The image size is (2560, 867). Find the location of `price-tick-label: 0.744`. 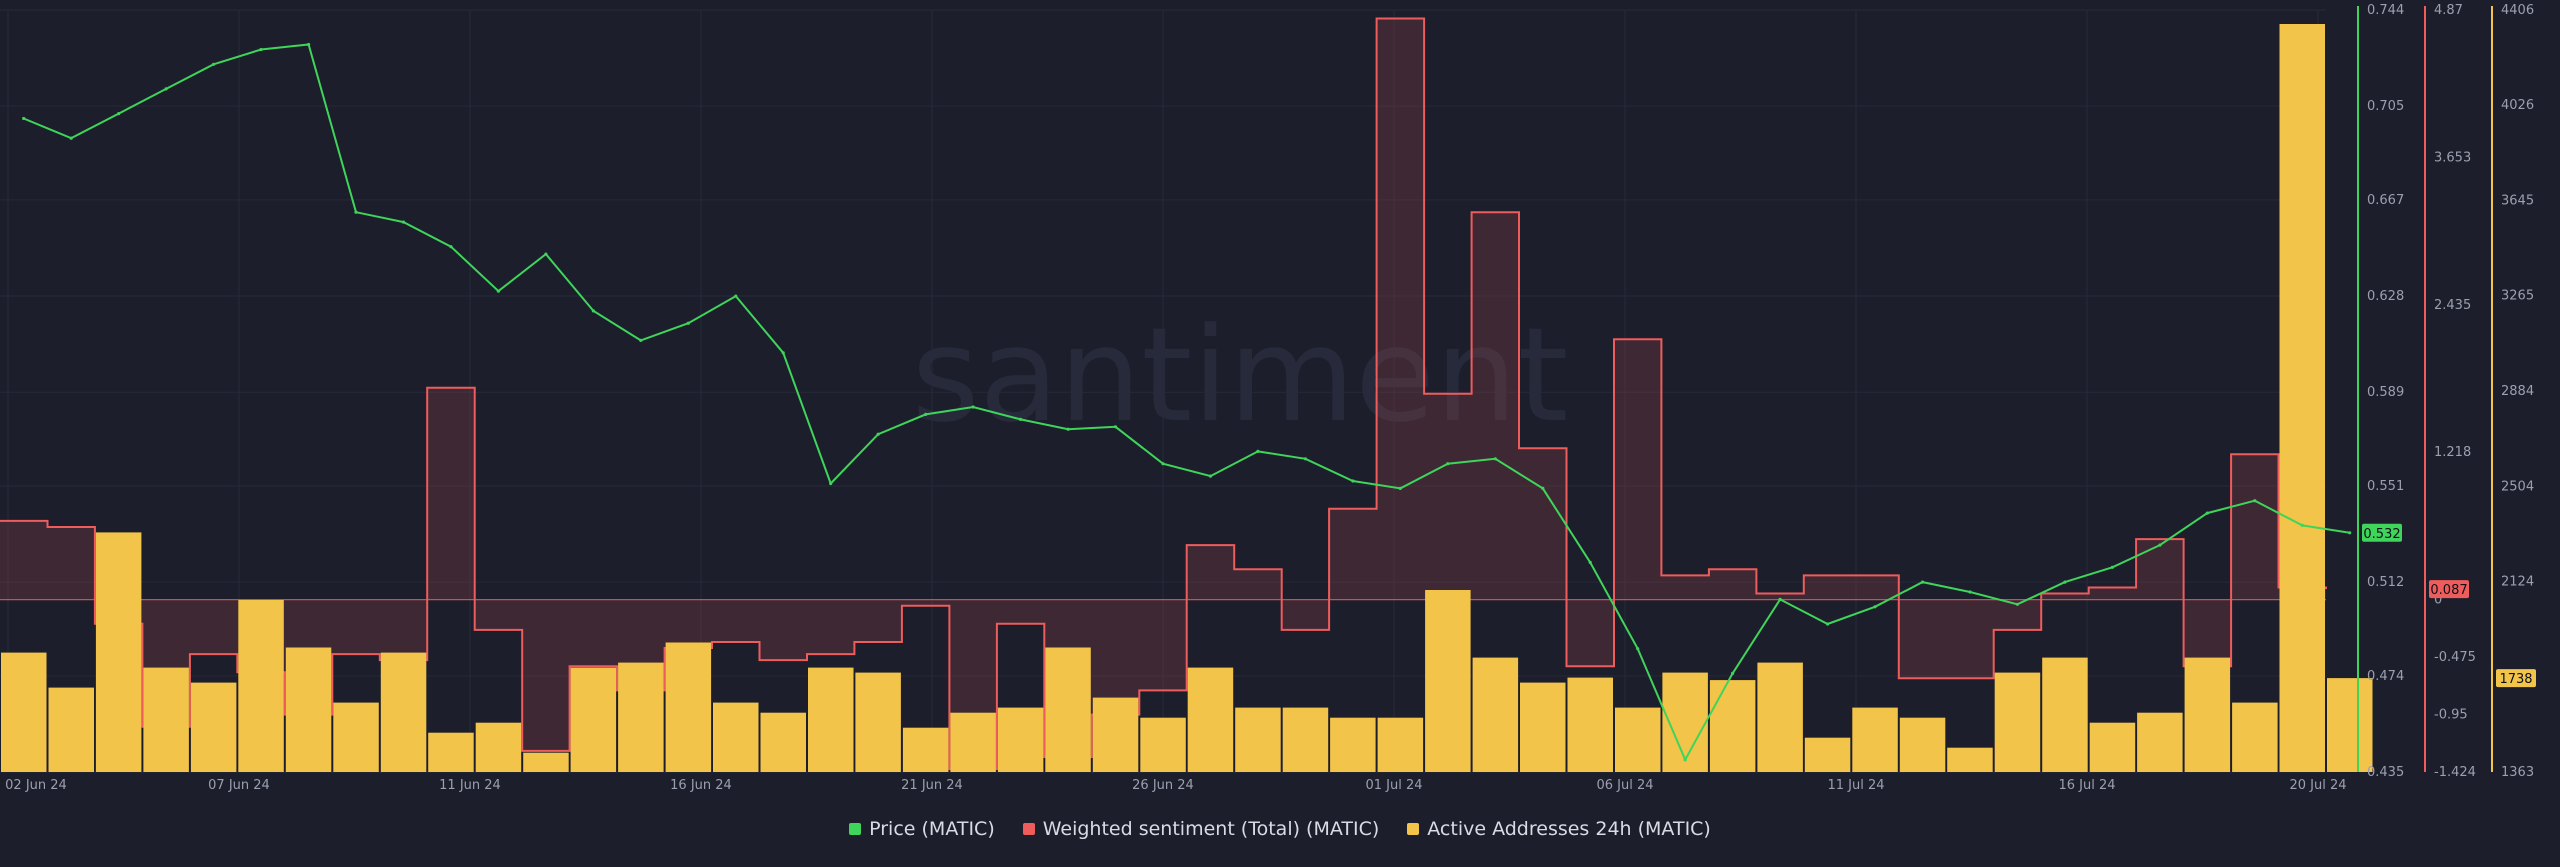

price-tick-label: 0.744 is located at coordinates (2385, 10).